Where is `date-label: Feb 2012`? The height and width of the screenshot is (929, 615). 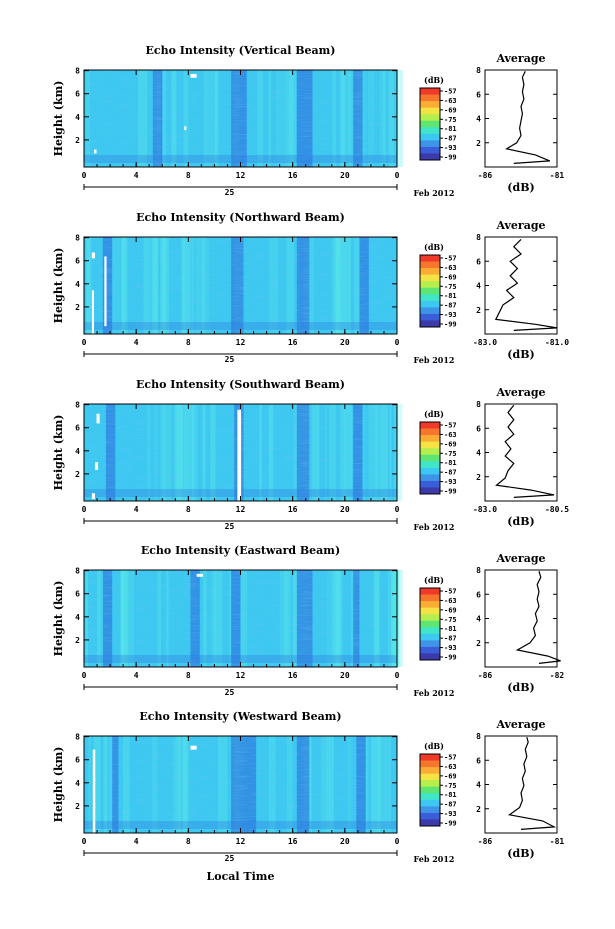 date-label: Feb 2012 is located at coordinates (434, 693).